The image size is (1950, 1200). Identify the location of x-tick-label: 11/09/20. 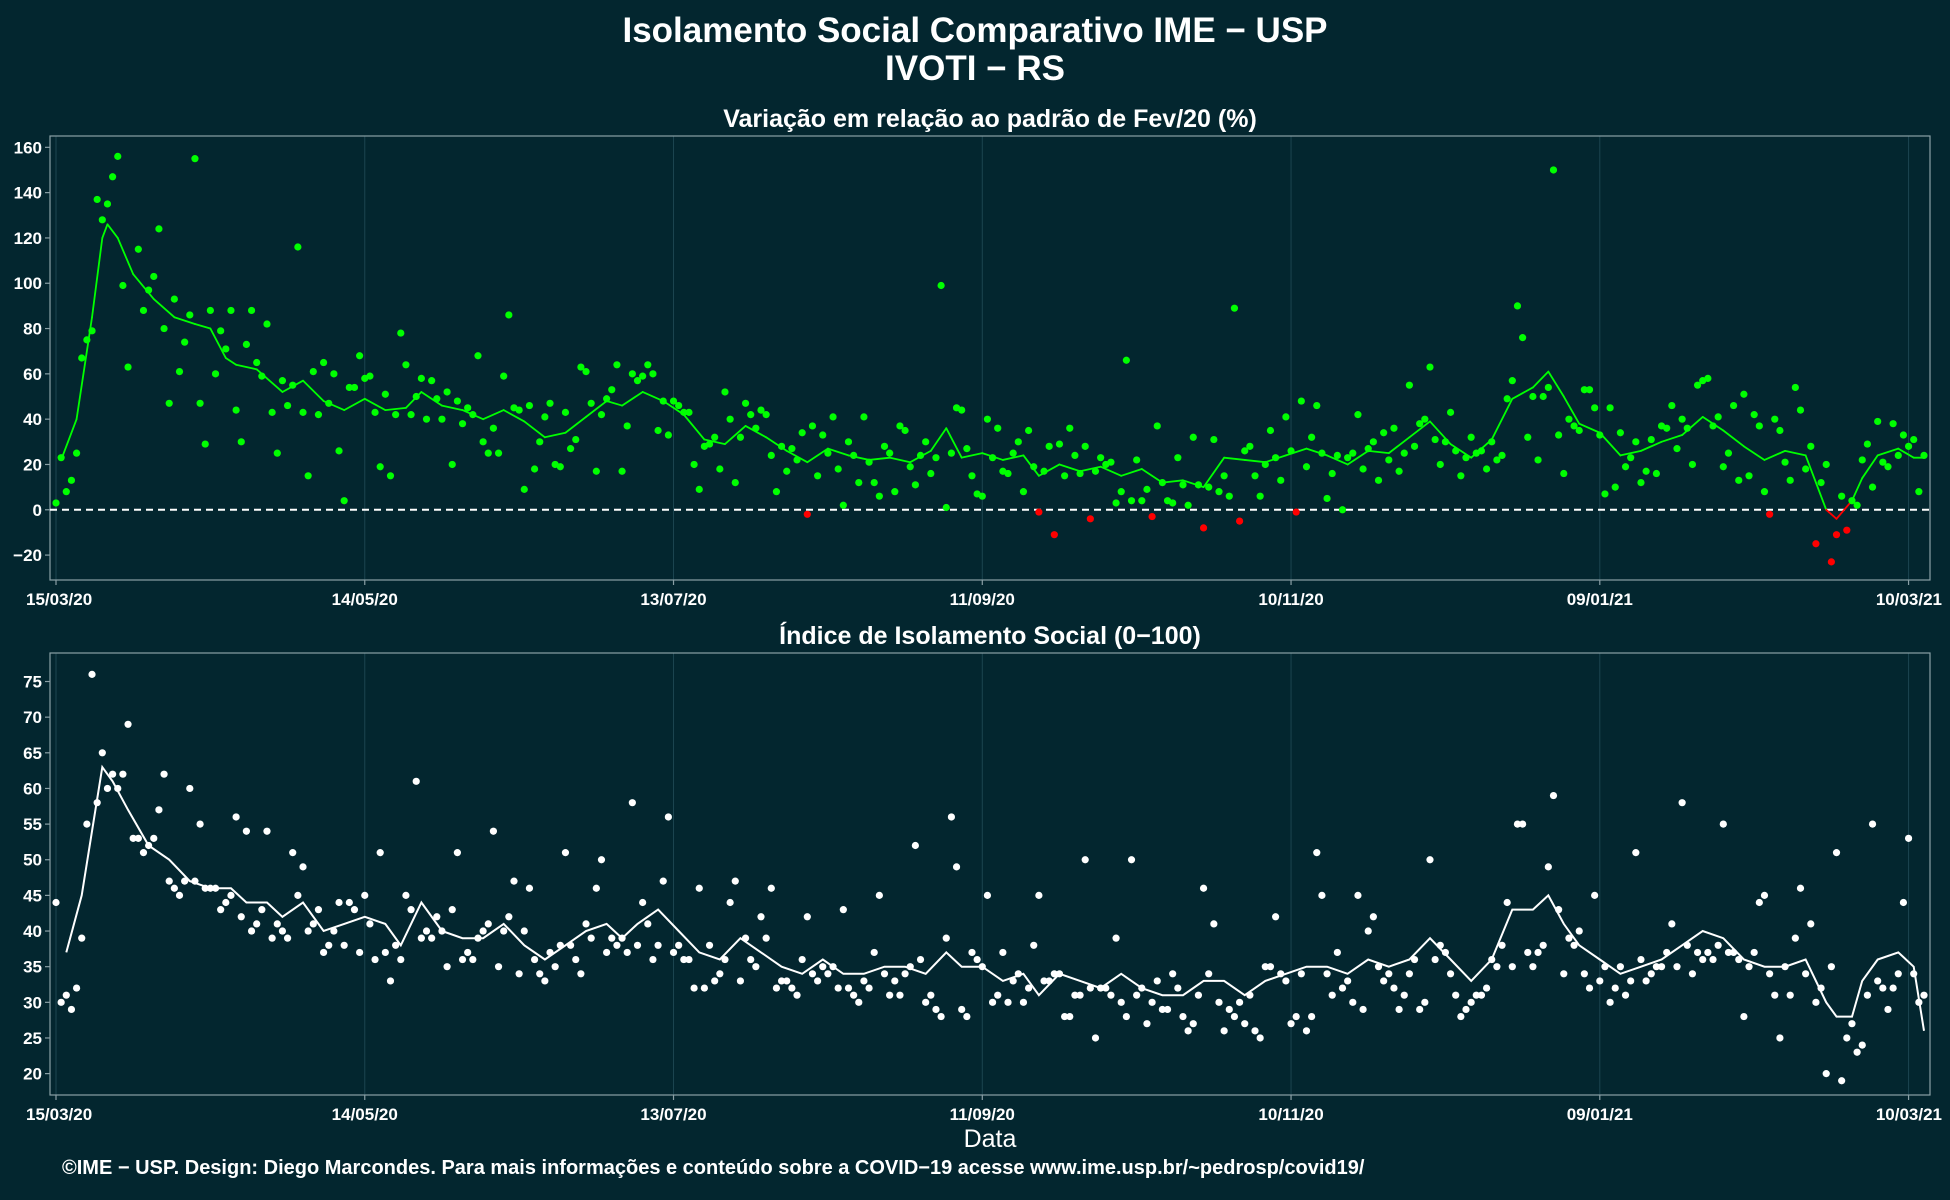
(982, 1114).